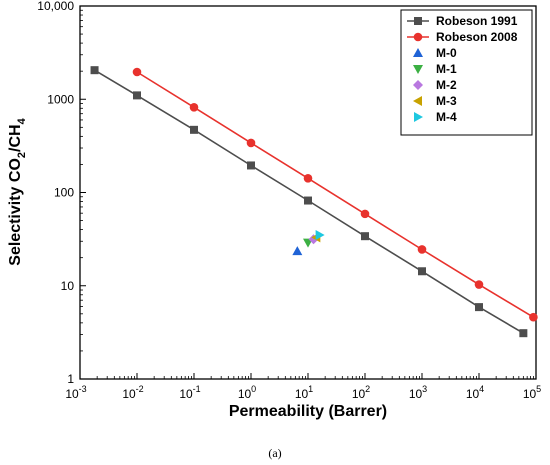 The width and height of the screenshot is (550, 465). Describe the element at coordinates (22, 120) in the screenshot. I see `y-axis-title-part: 4` at that location.